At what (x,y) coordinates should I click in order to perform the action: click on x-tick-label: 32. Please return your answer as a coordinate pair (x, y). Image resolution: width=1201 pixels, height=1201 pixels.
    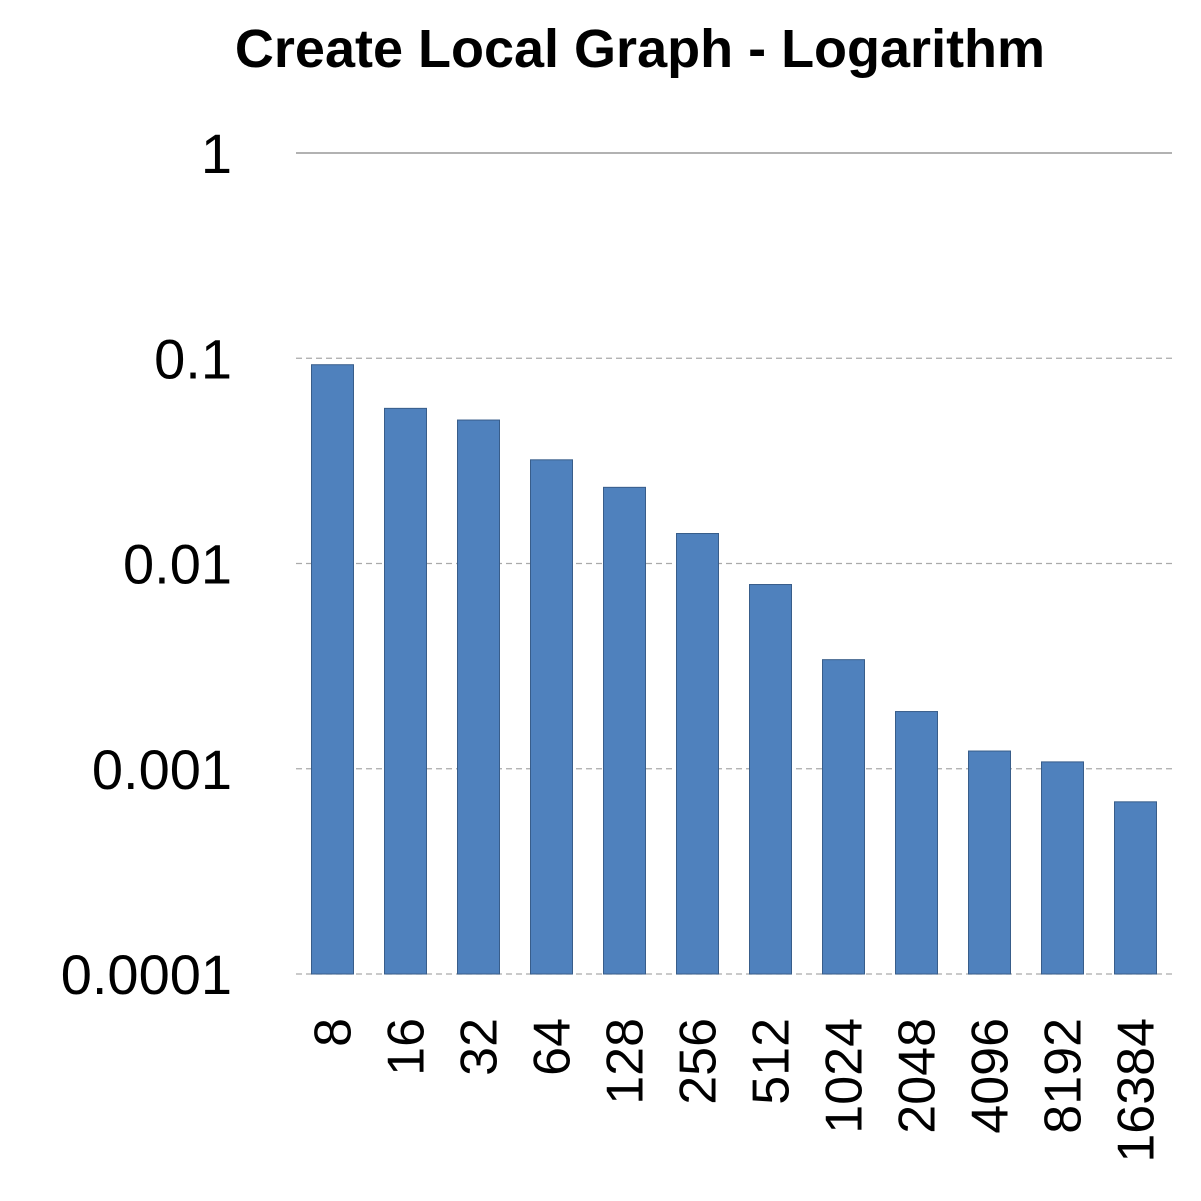
    Looking at the image, I should click on (480, 1047).